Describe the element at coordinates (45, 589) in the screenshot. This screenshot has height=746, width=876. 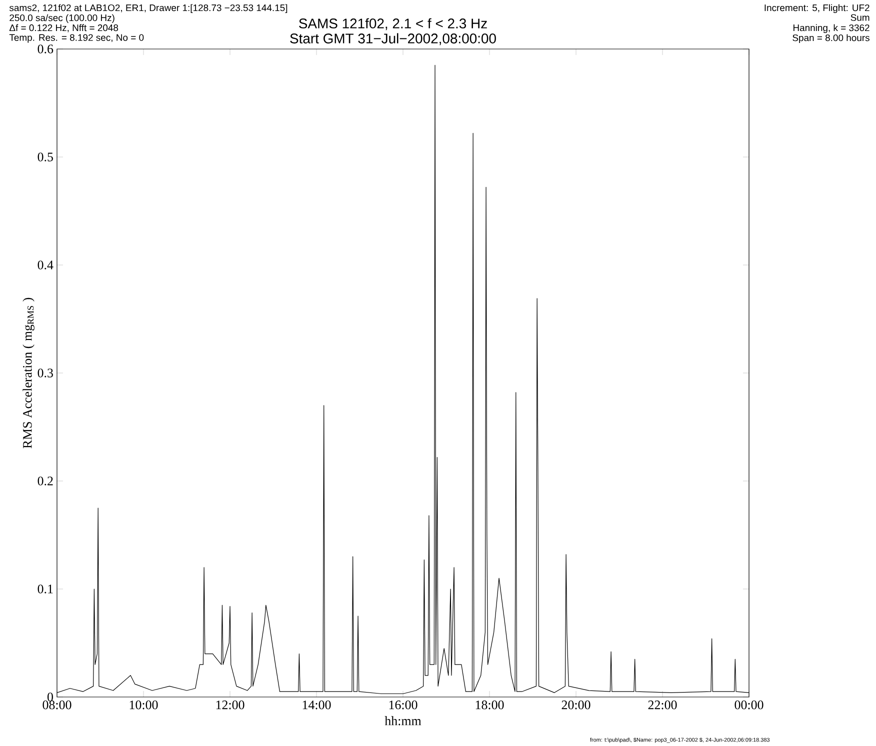
I see `y-tick-label: 0.1` at that location.